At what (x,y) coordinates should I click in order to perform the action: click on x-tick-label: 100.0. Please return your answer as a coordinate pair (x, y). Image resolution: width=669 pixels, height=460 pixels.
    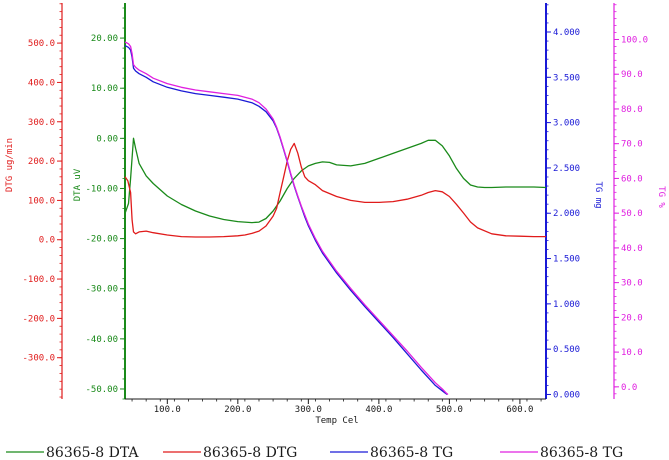
    Looking at the image, I should click on (167, 410).